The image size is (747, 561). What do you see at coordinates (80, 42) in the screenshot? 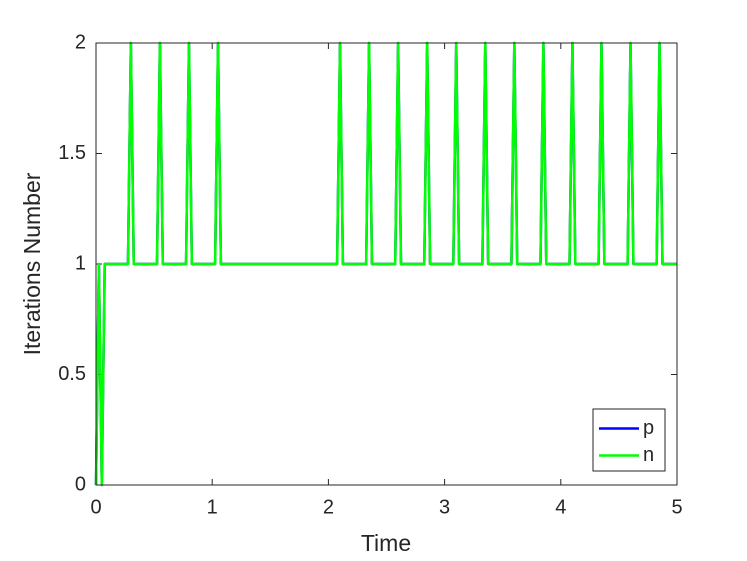
I see `y-tick-label: 2` at bounding box center [80, 42].